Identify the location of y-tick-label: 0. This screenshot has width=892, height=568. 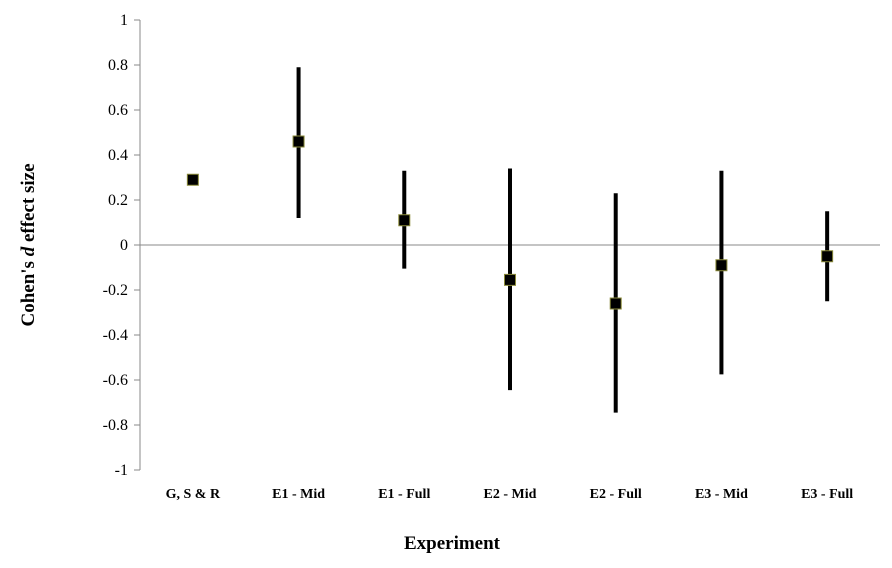
(124, 245).